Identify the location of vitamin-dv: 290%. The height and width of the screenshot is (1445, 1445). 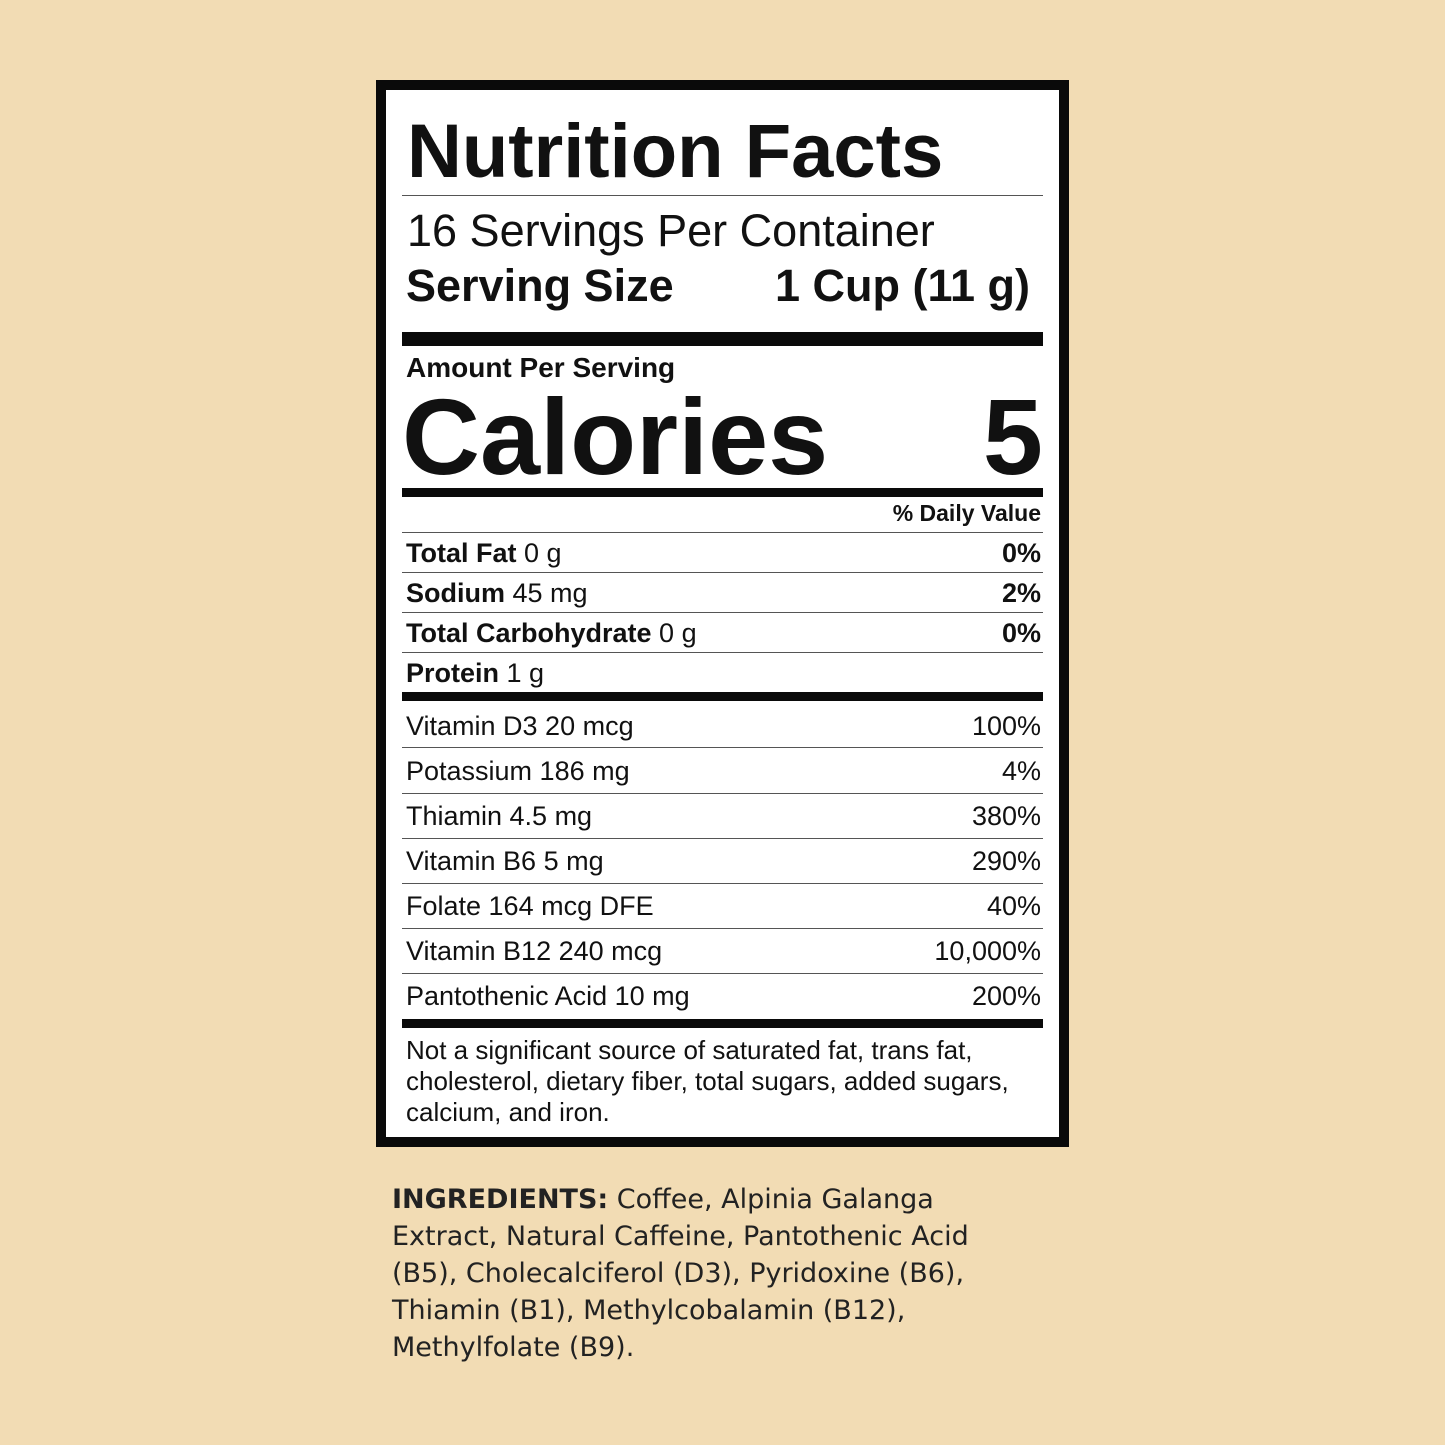
(1006, 861).